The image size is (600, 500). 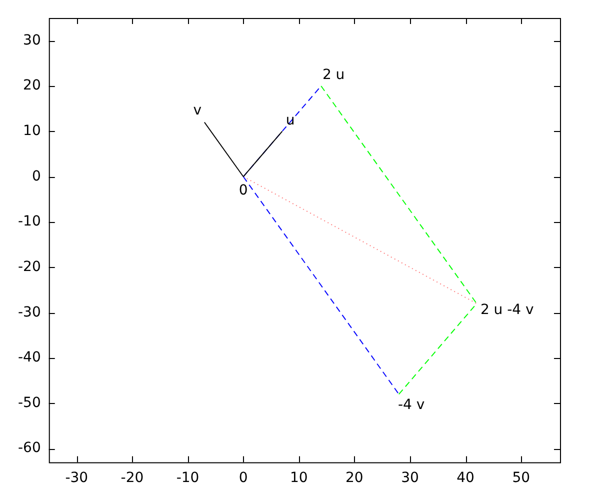 What do you see at coordinates (29, 402) in the screenshot?
I see `y-tick-label: -50` at bounding box center [29, 402].